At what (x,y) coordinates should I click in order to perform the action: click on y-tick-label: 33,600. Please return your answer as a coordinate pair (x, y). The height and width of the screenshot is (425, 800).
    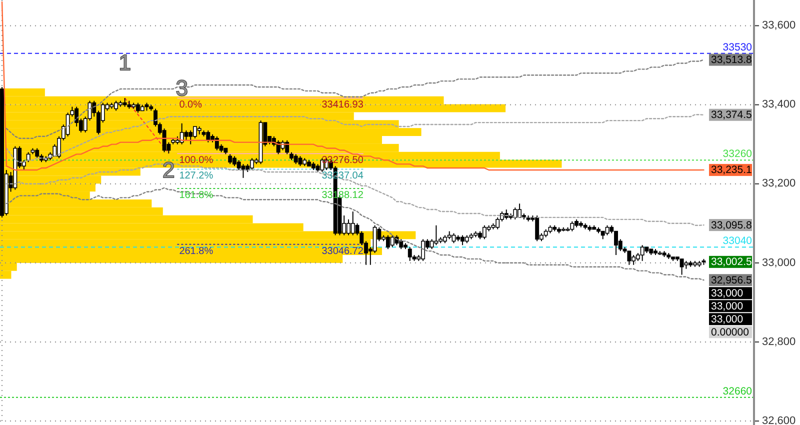
    Looking at the image, I should click on (779, 26).